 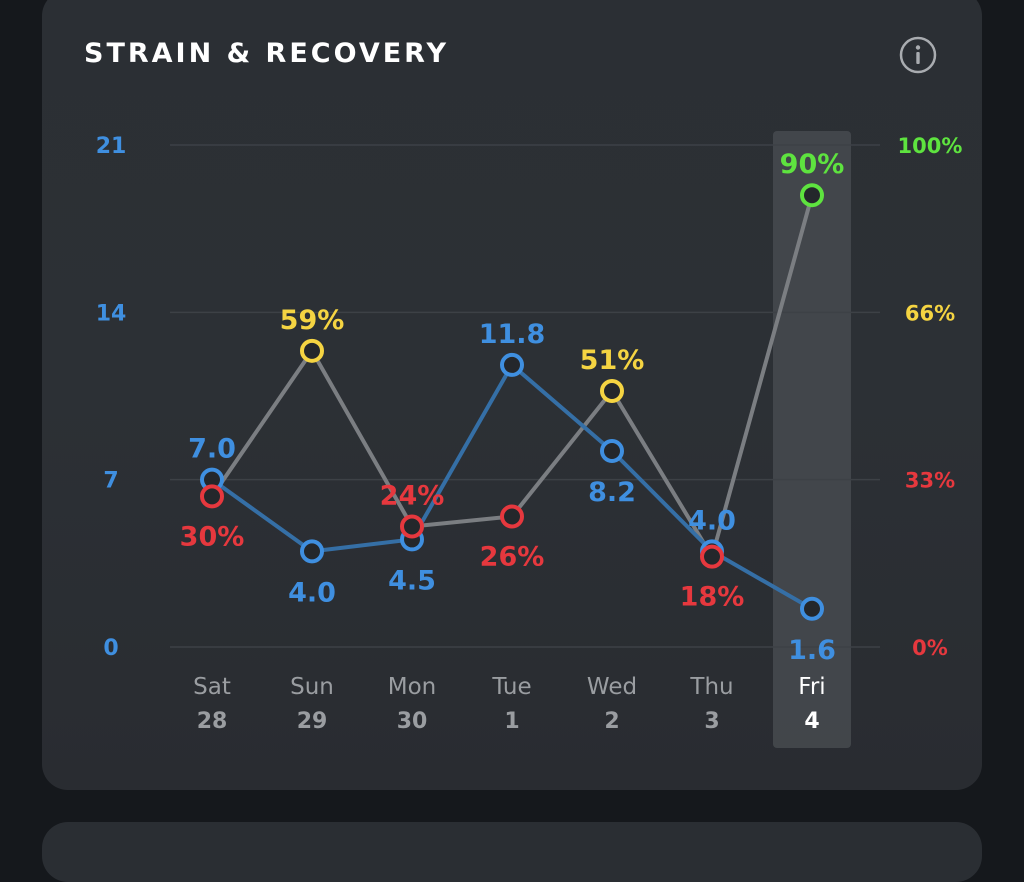 I want to click on info-icon, so click(x=918, y=55).